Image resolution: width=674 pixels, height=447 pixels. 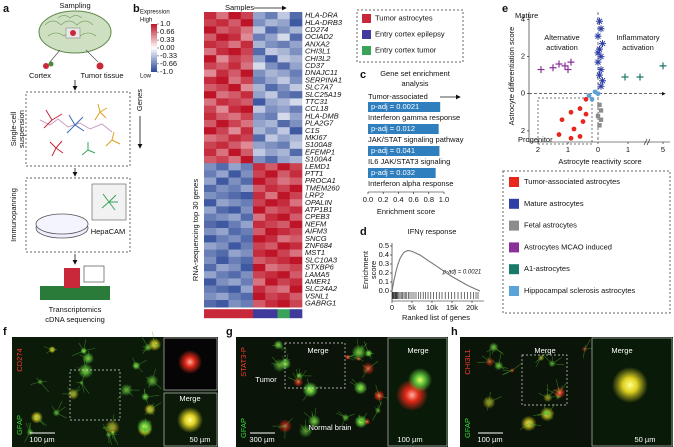 I want to click on gene-label: ZNF684, so click(x=318, y=245).